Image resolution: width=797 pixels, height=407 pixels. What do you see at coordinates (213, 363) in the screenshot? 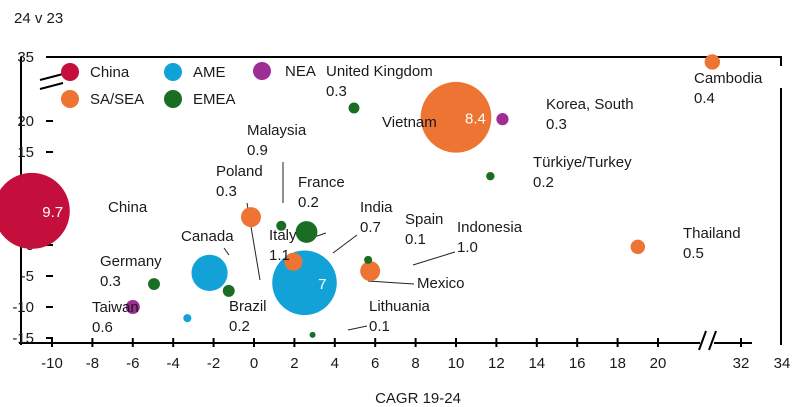
I see `x-tick-label: -2` at bounding box center [213, 363].